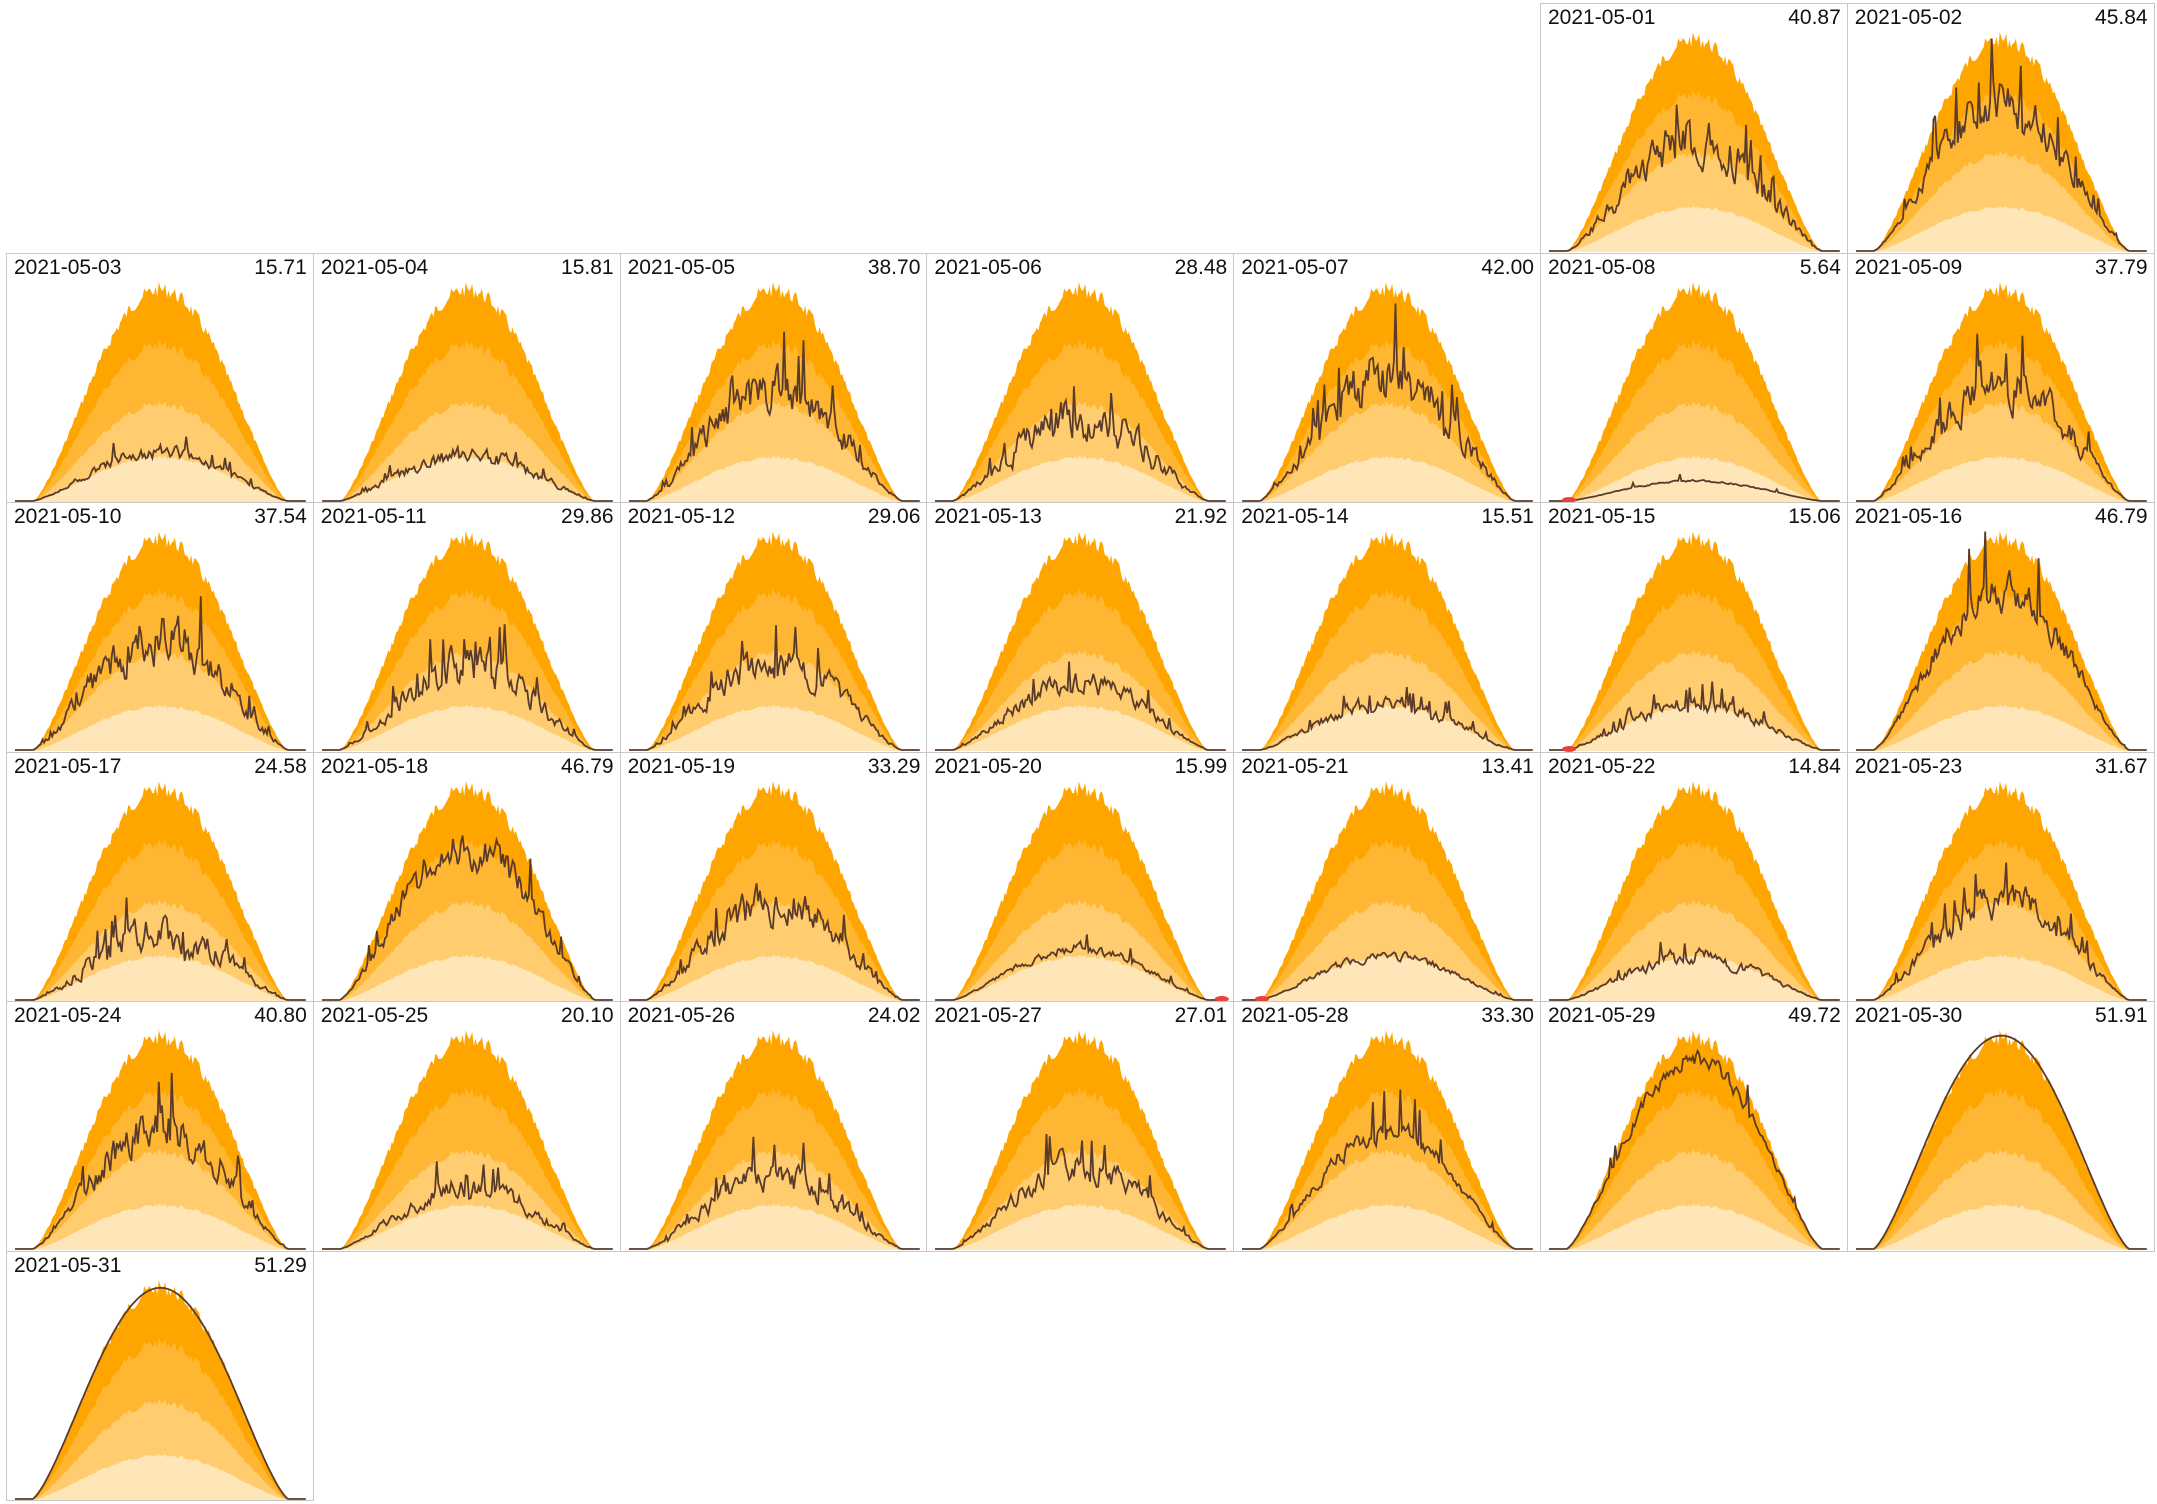 Image resolution: width=2157 pixels, height=1504 pixels. Describe the element at coordinates (1201, 516) in the screenshot. I see `day-total-label: 21.92` at that location.